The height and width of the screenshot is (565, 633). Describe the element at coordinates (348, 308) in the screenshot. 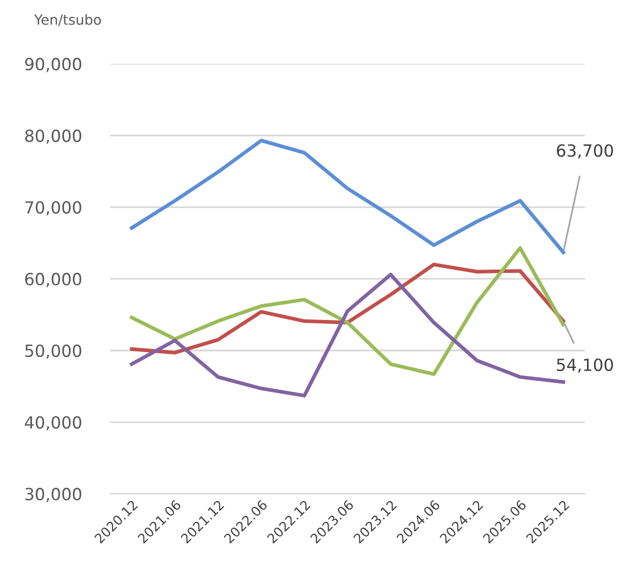

I see `line-series` at that location.